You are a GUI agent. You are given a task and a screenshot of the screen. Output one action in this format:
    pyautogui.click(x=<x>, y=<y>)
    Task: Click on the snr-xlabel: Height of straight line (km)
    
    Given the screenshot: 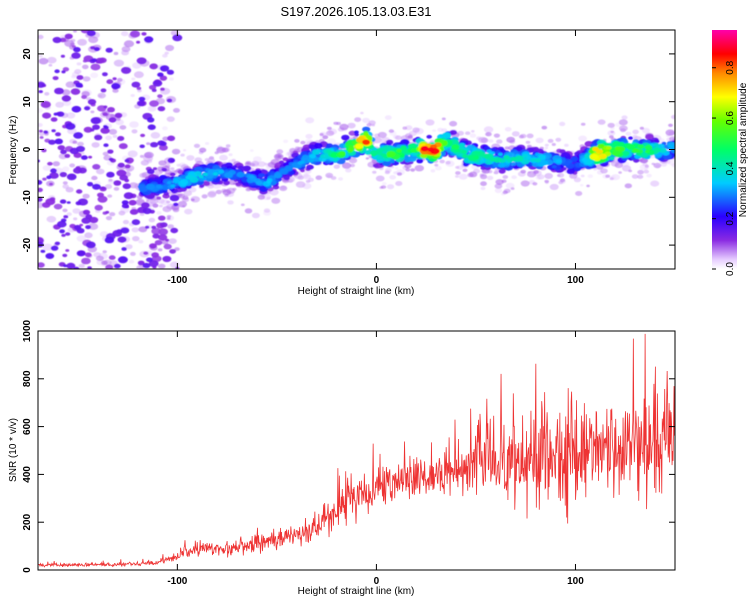 What is the action you would take?
    pyautogui.click(x=356, y=591)
    